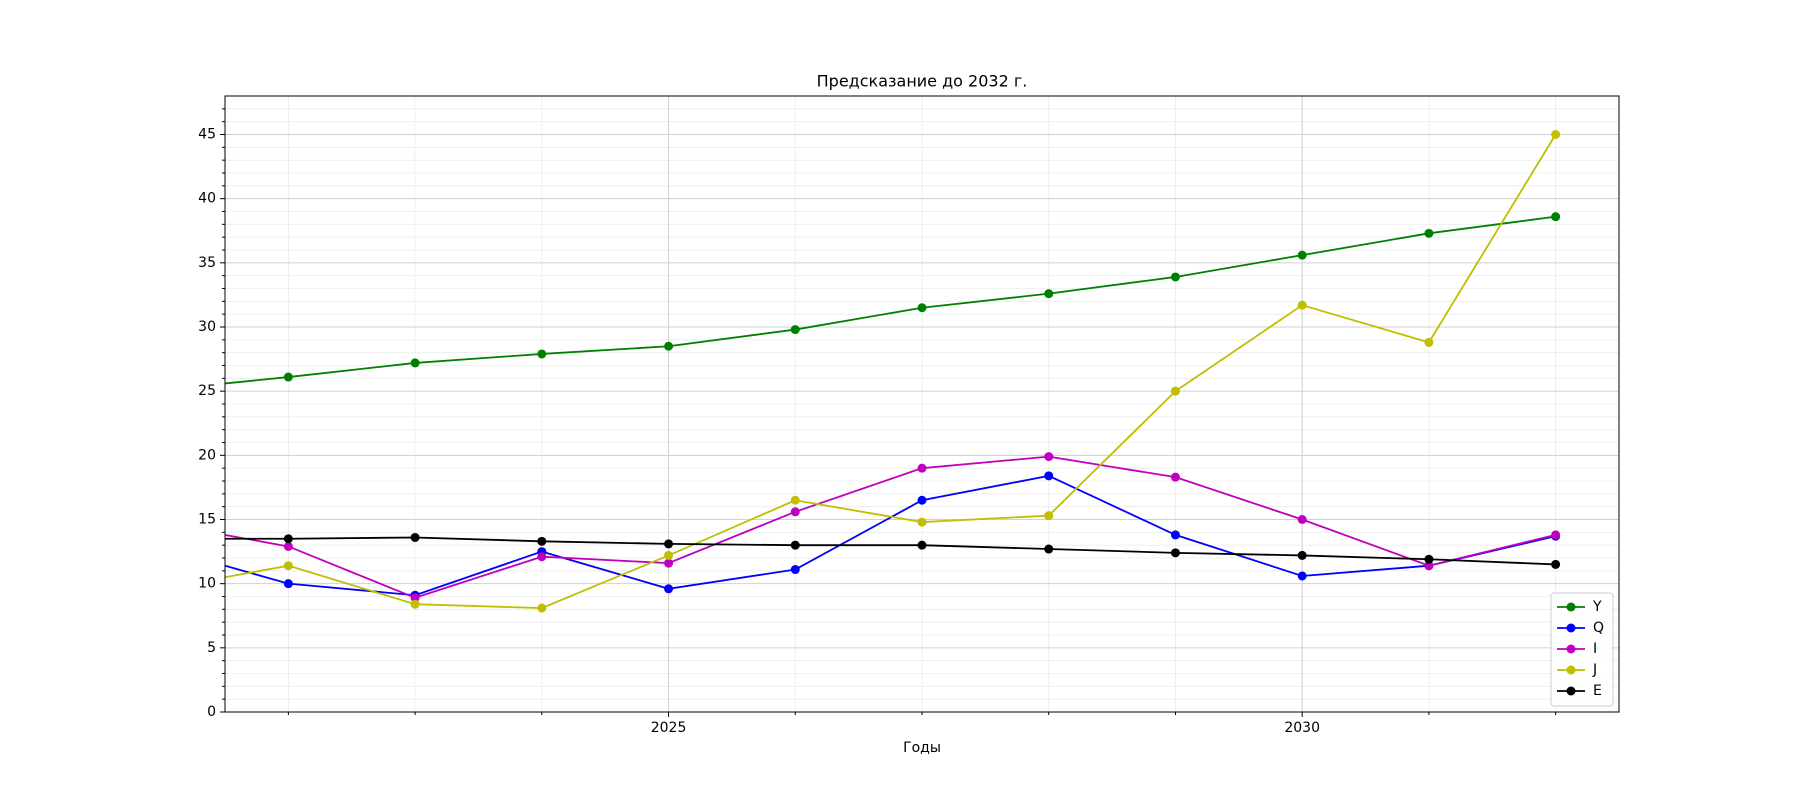 This screenshot has width=1800, height=800. I want to click on legend-label: I, so click(1595, 649).